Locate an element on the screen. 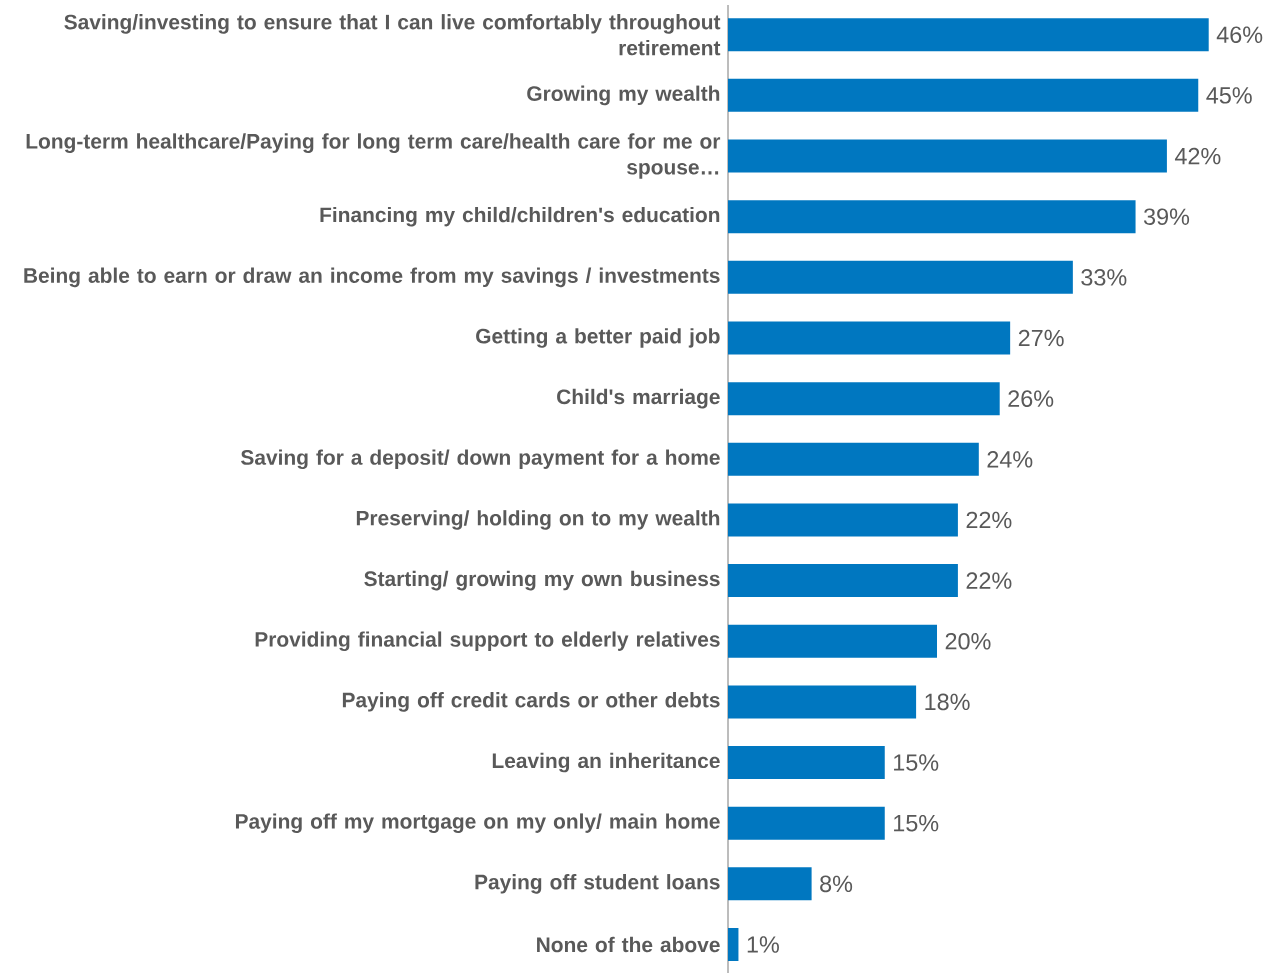 The width and height of the screenshot is (1275, 973). y-tick-label: Getting a better paid job is located at coordinates (598, 338).